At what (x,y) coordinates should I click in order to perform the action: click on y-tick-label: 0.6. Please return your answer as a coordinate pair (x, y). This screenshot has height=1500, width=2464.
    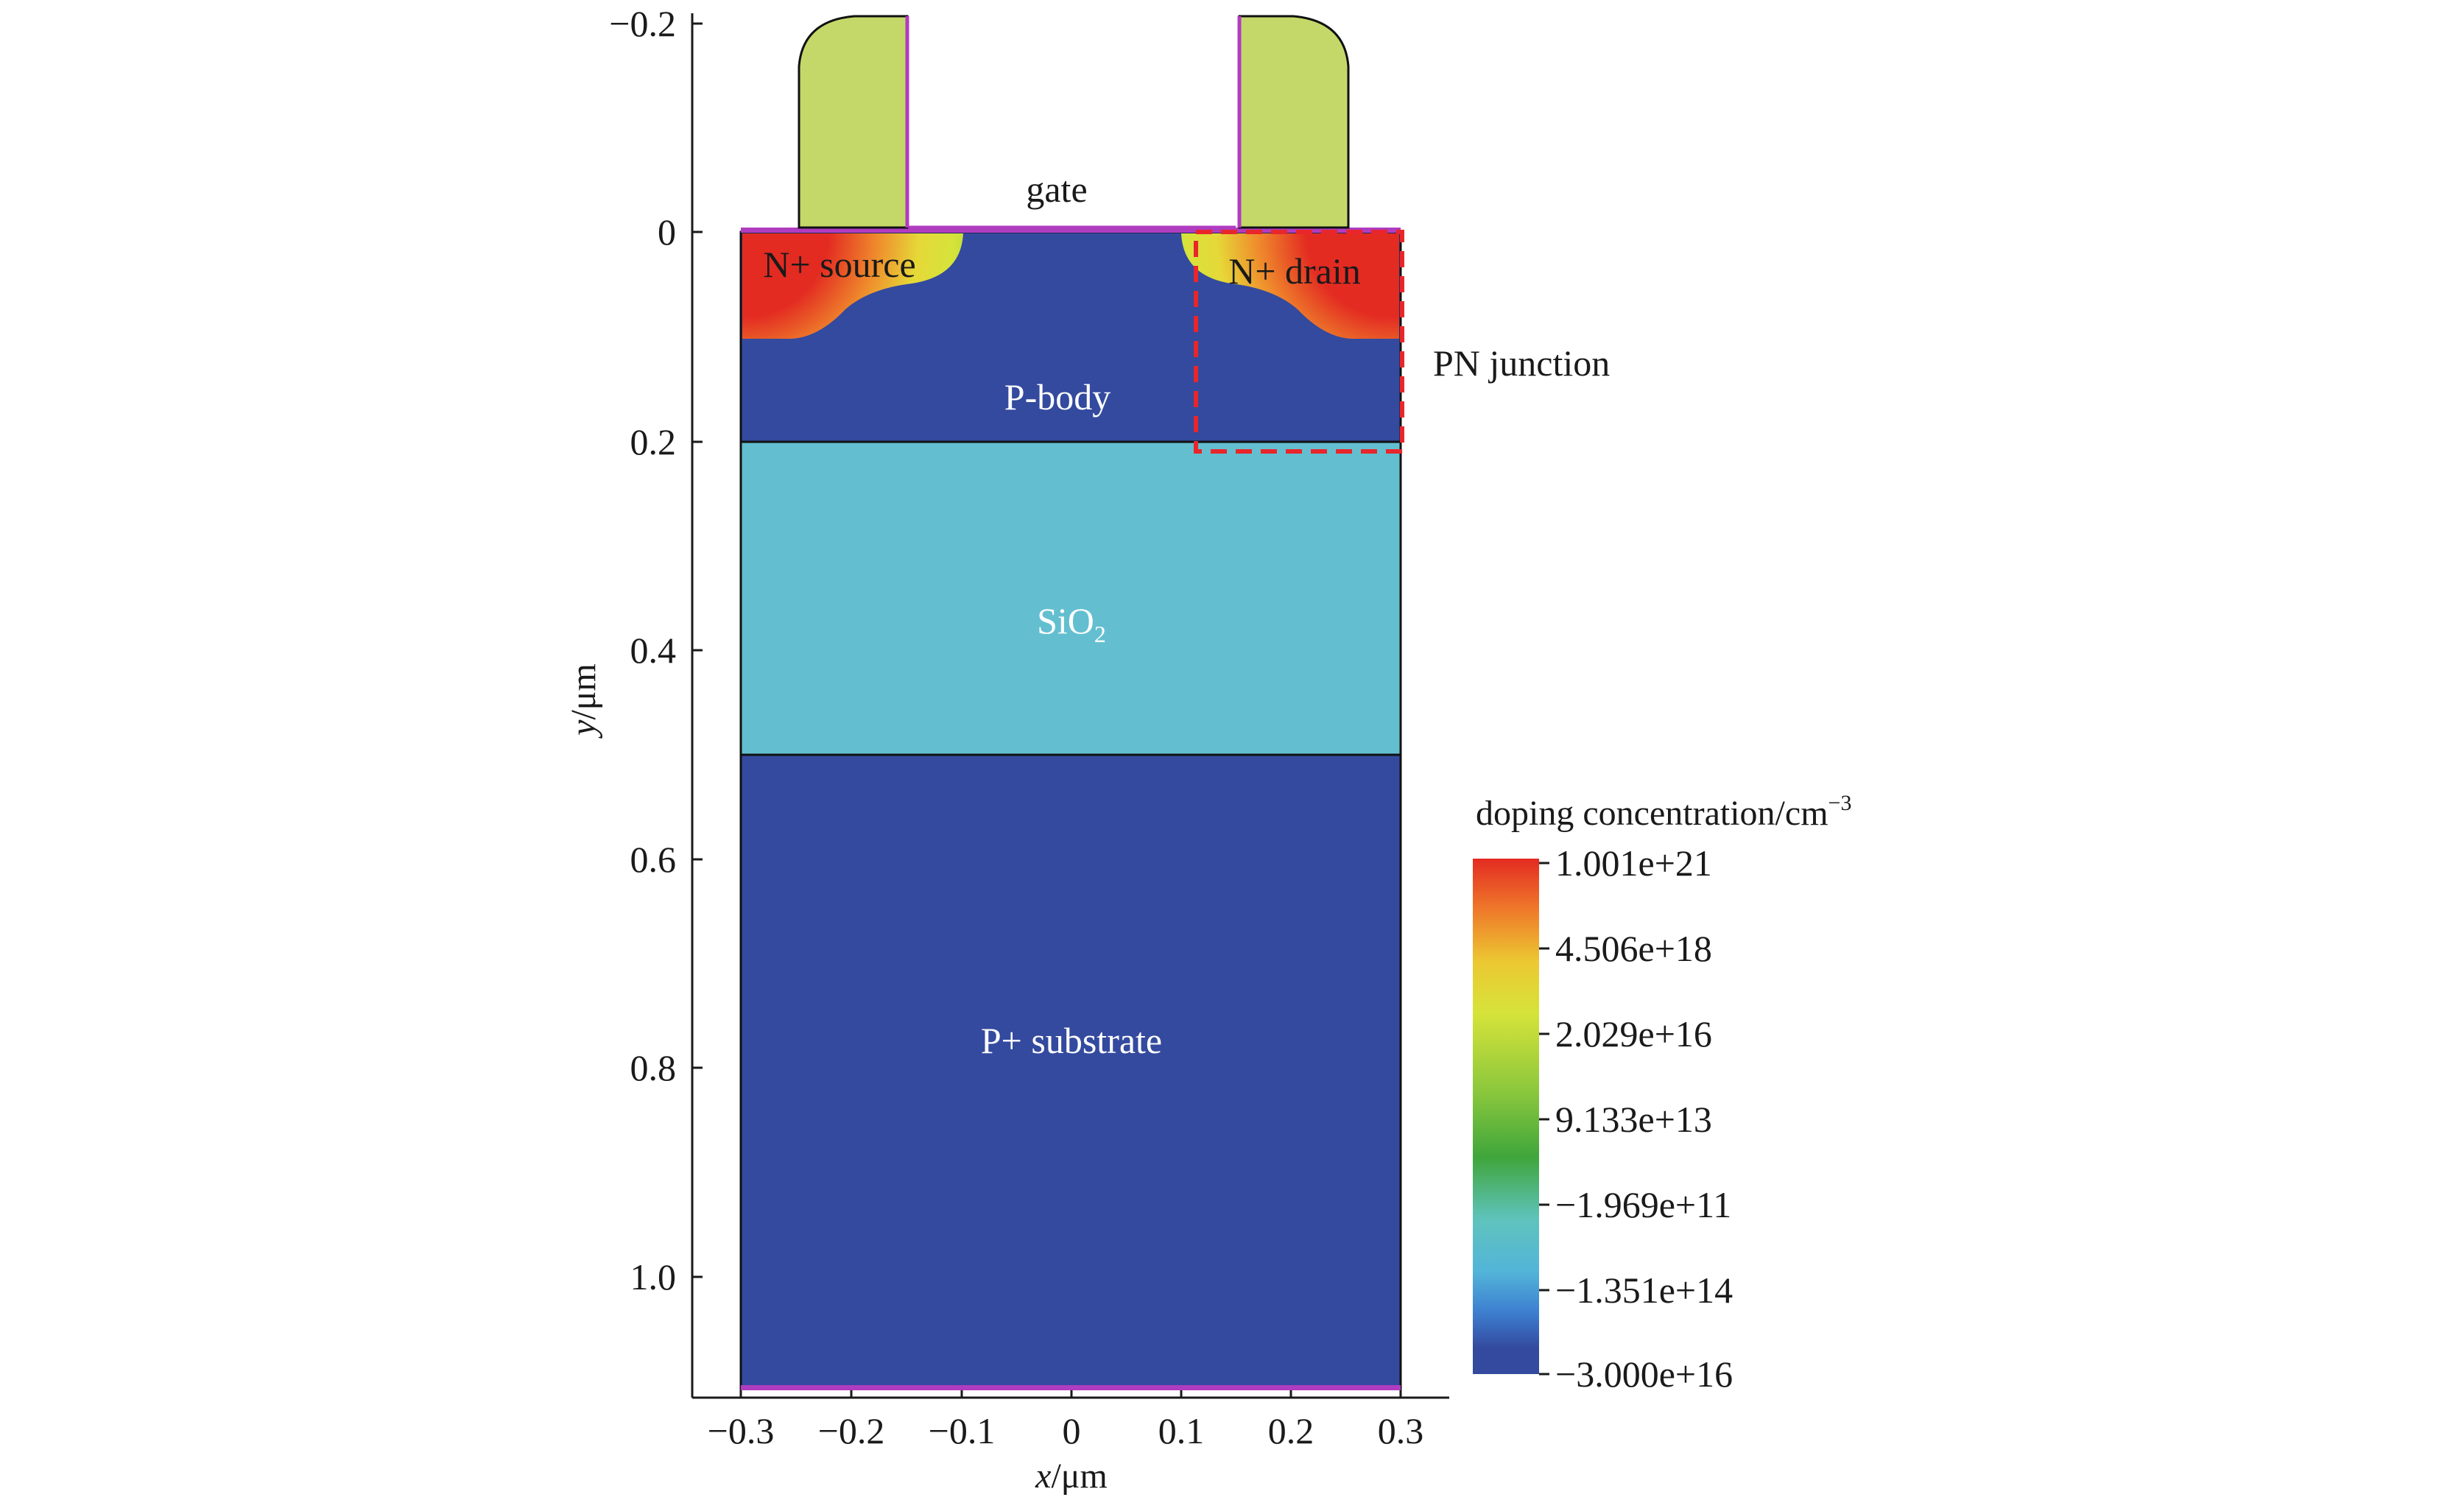
    Looking at the image, I should click on (653, 860).